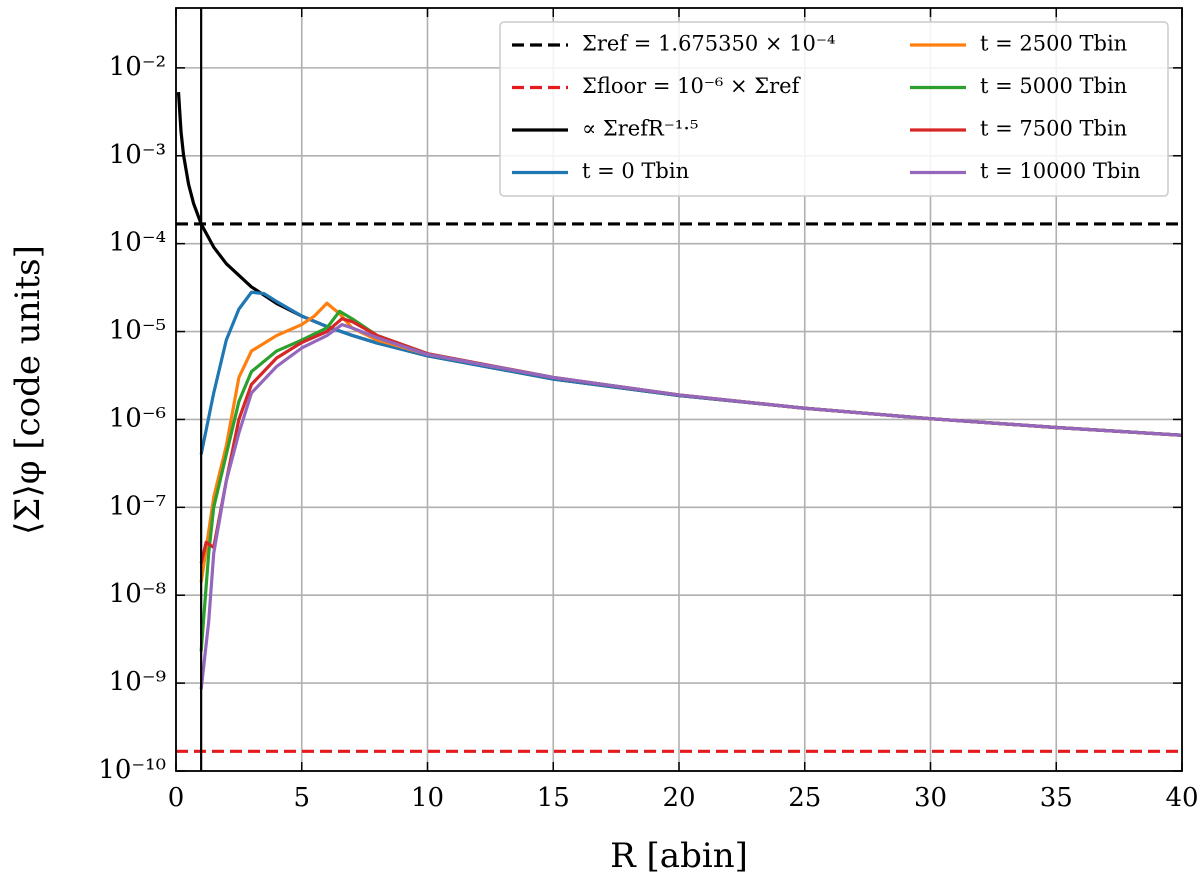 The height and width of the screenshot is (885, 1200). What do you see at coordinates (930, 798) in the screenshot?
I see `x-tick-label: 30` at bounding box center [930, 798].